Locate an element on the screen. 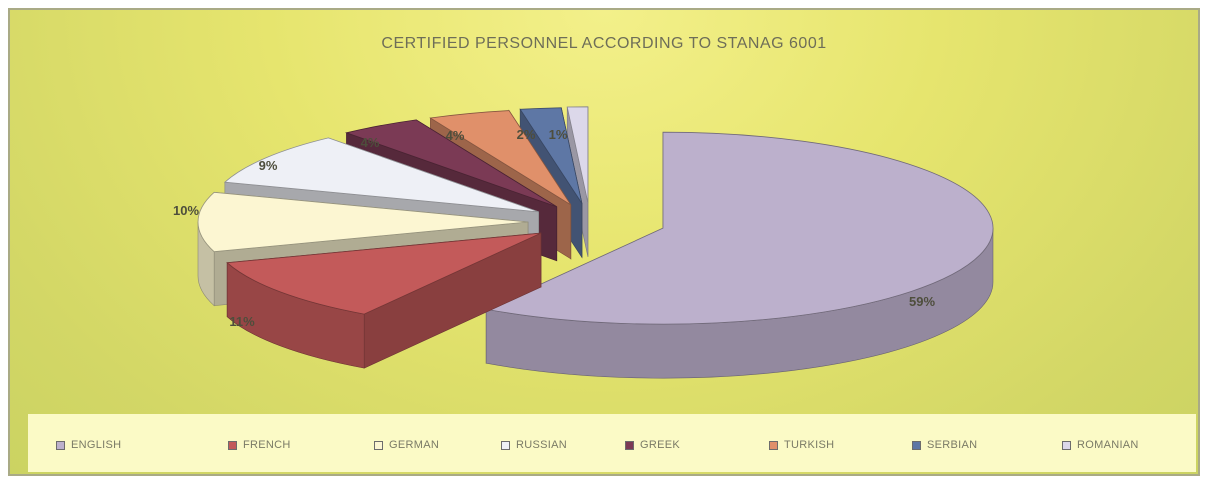  legend-item-turkish: TURKISH is located at coordinates (801, 445).